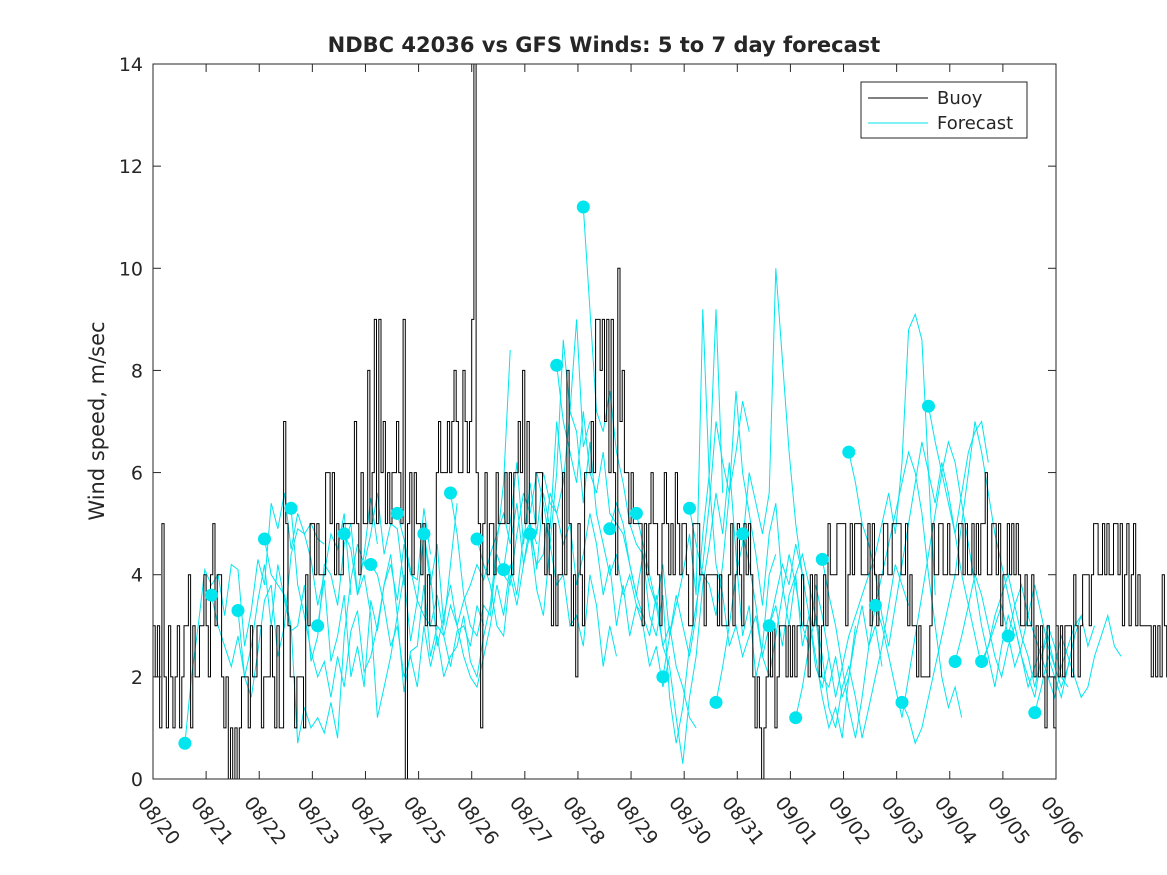 The height and width of the screenshot is (875, 1167). What do you see at coordinates (97, 420) in the screenshot?
I see `y-axis-label: Wind speed, m/sec` at bounding box center [97, 420].